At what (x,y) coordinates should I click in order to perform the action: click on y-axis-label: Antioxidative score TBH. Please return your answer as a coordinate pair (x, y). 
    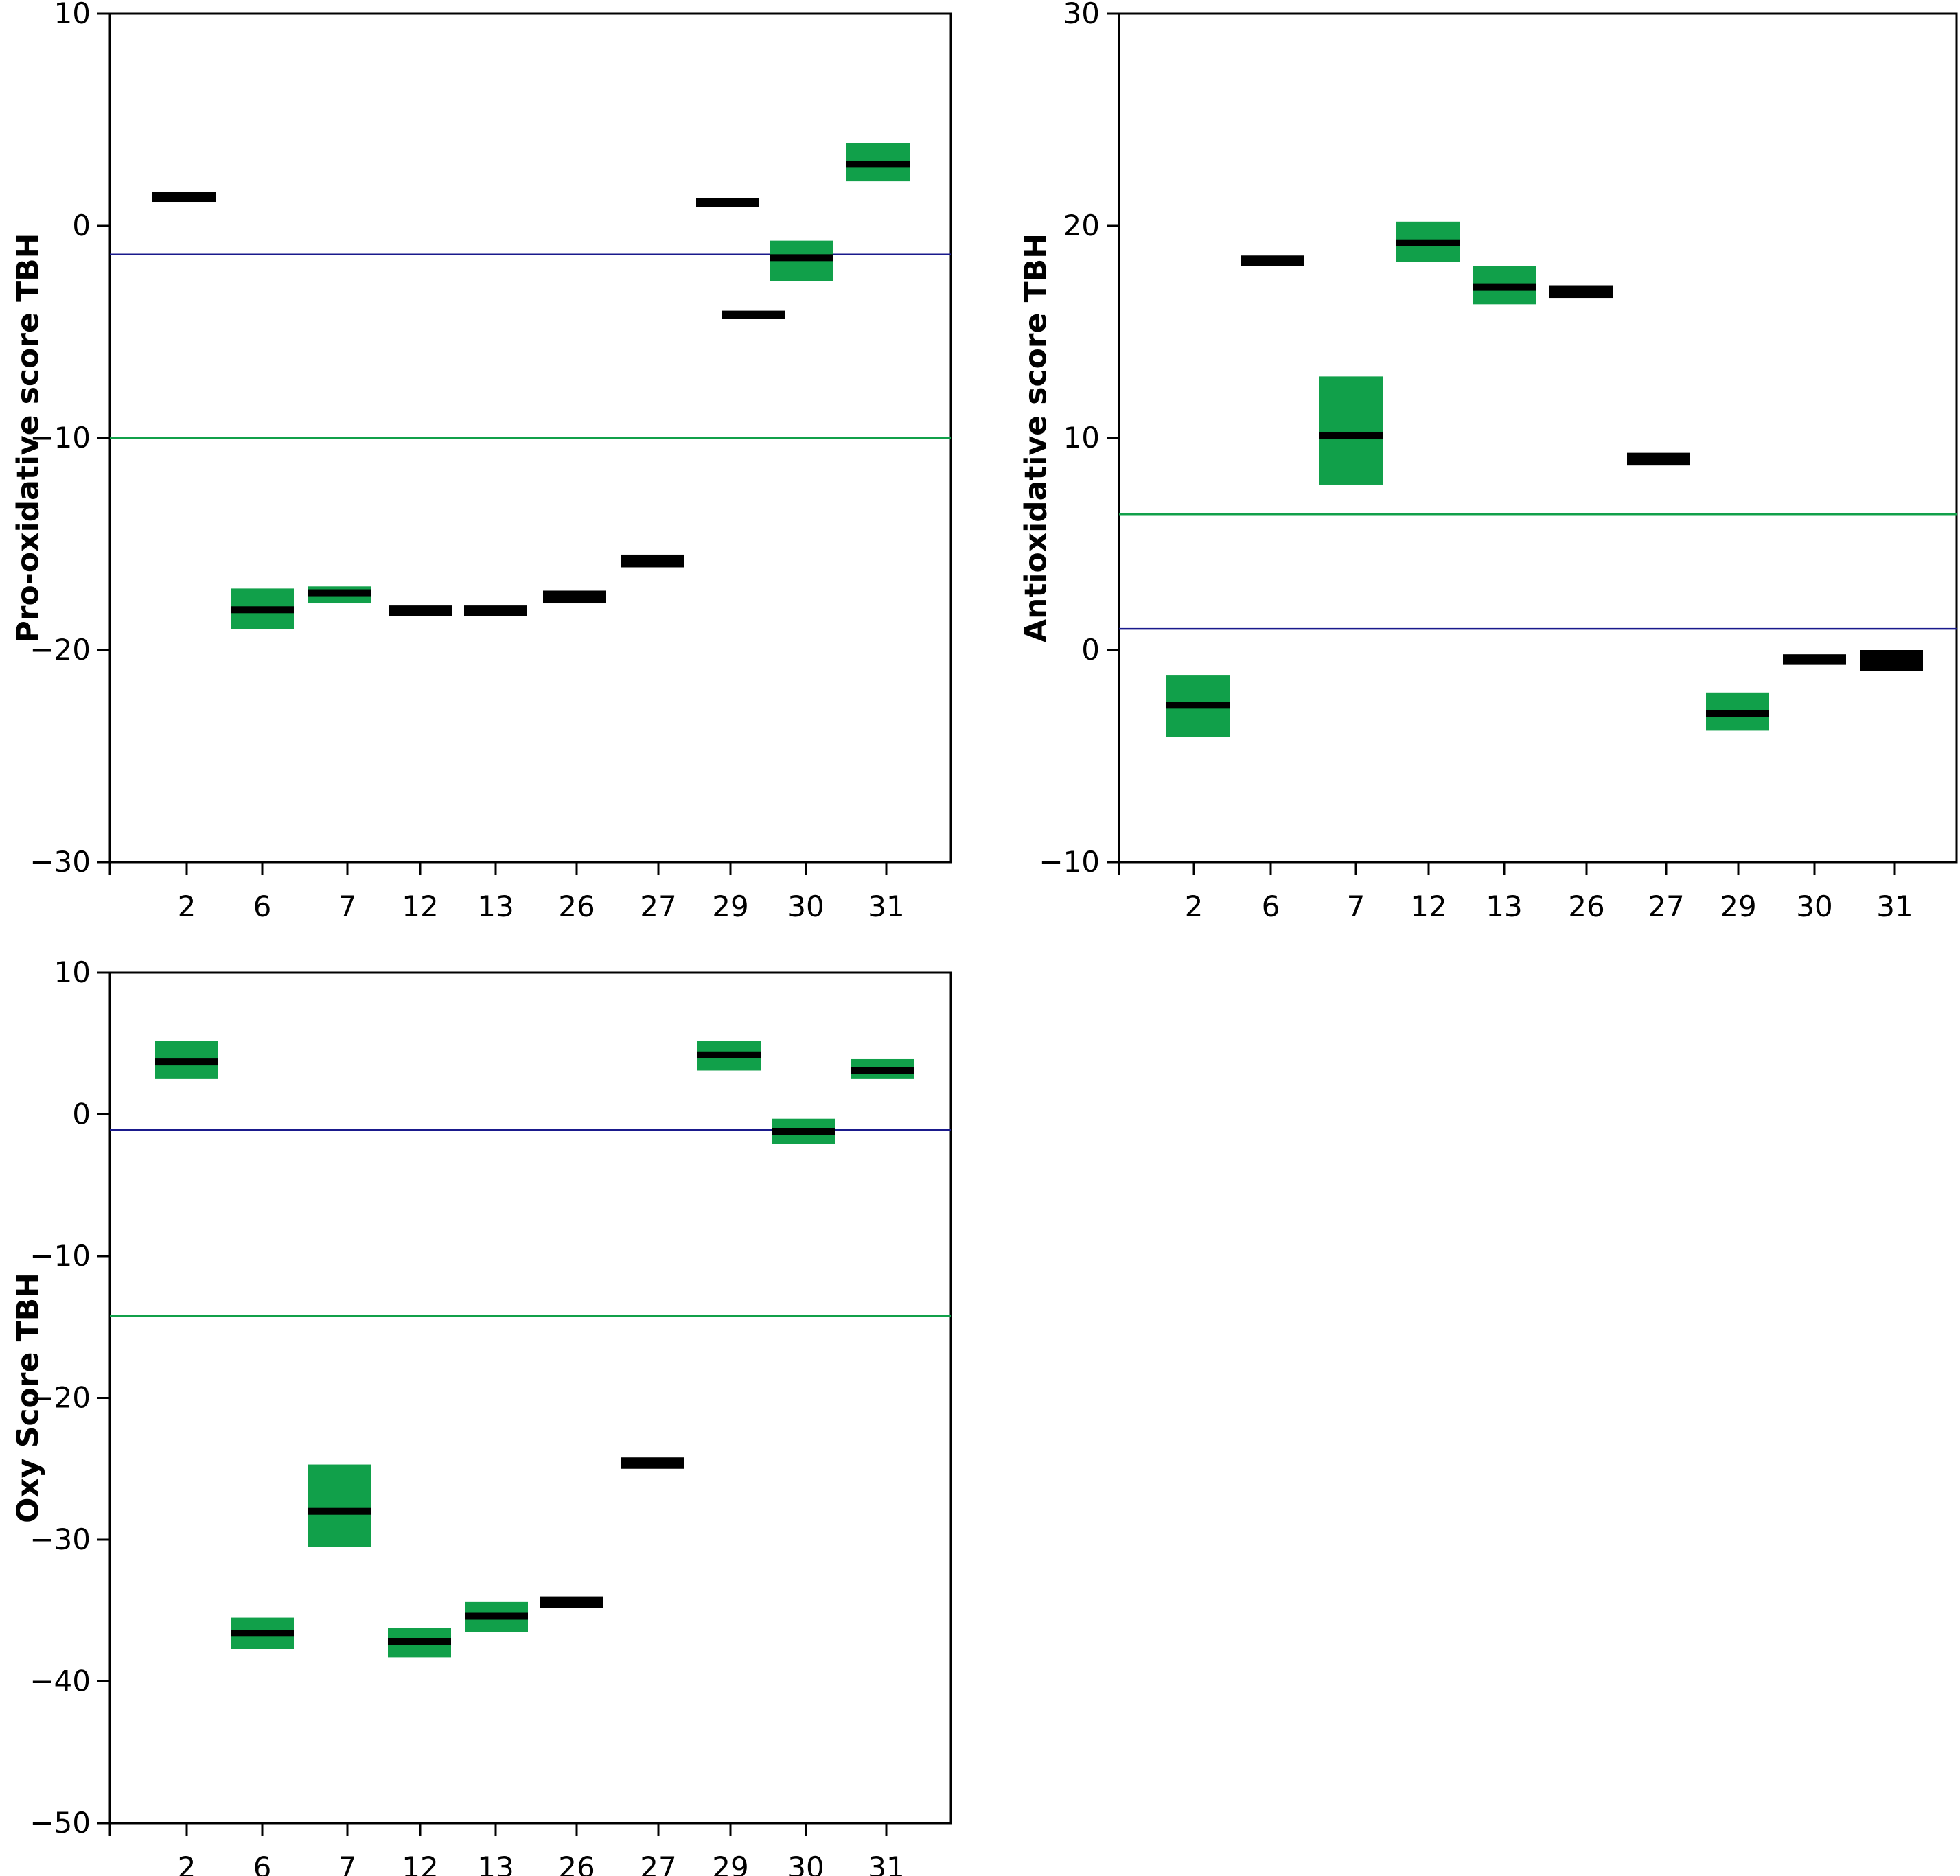
    Looking at the image, I should click on (1035, 437).